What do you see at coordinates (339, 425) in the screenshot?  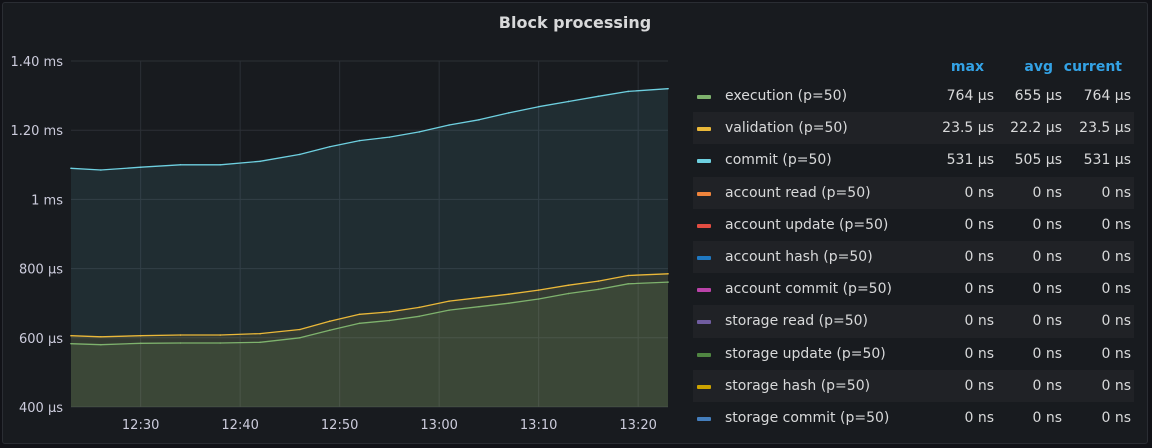 I see `x-tick-label: 12:50` at bounding box center [339, 425].